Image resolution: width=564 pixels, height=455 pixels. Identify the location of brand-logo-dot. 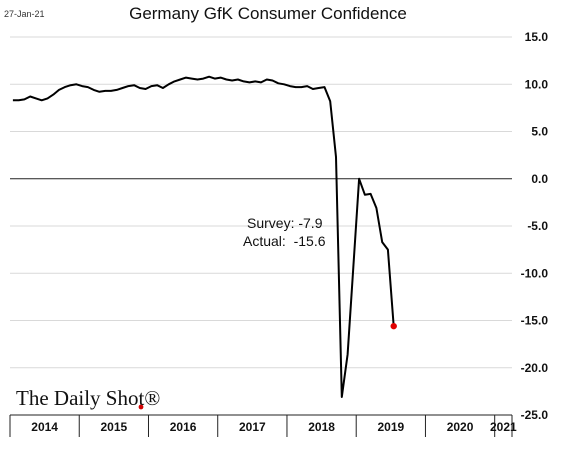
(141, 407).